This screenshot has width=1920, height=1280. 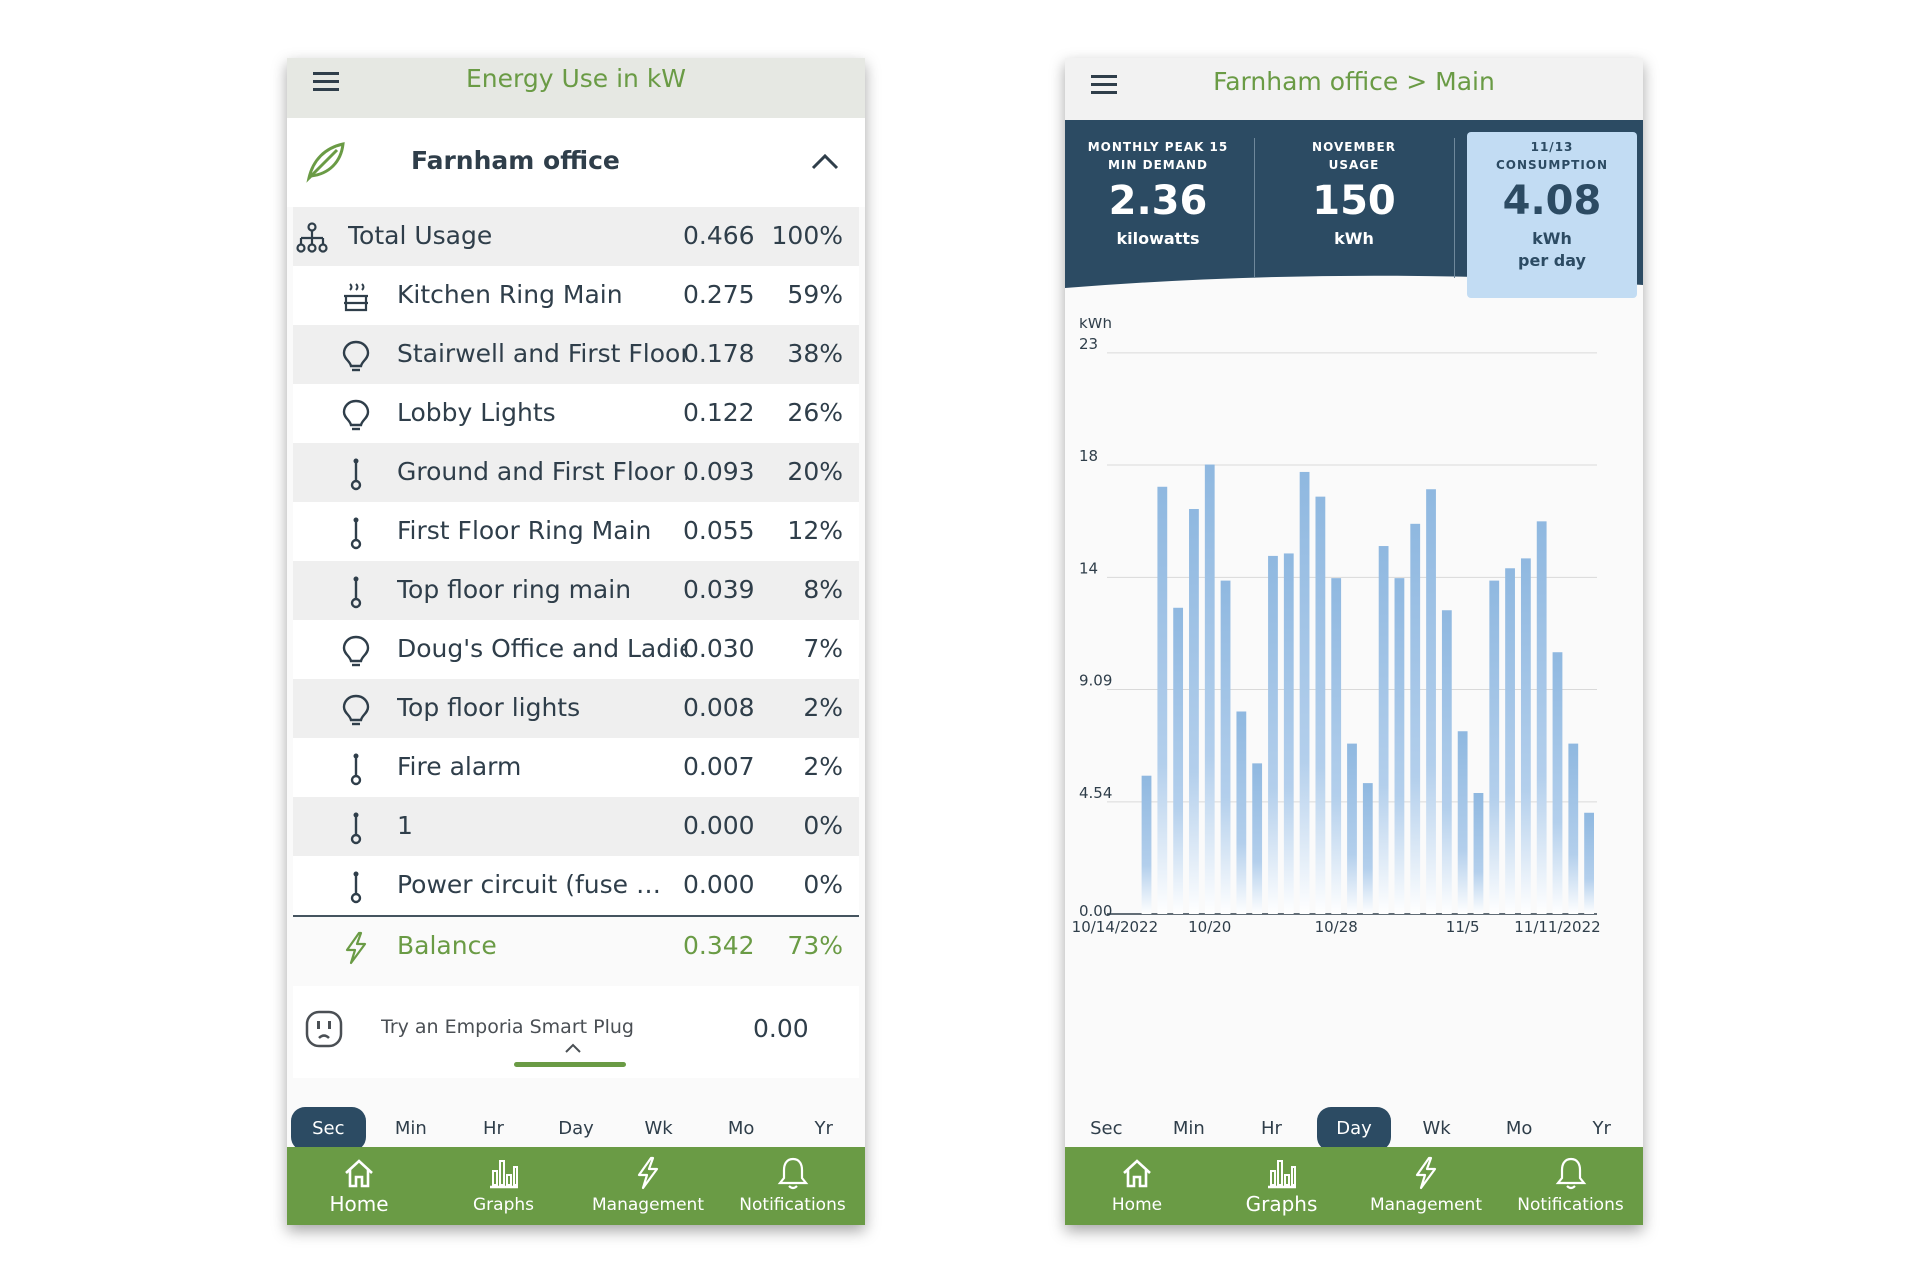 I want to click on total-usage-label: Total Usage, so click(x=420, y=235).